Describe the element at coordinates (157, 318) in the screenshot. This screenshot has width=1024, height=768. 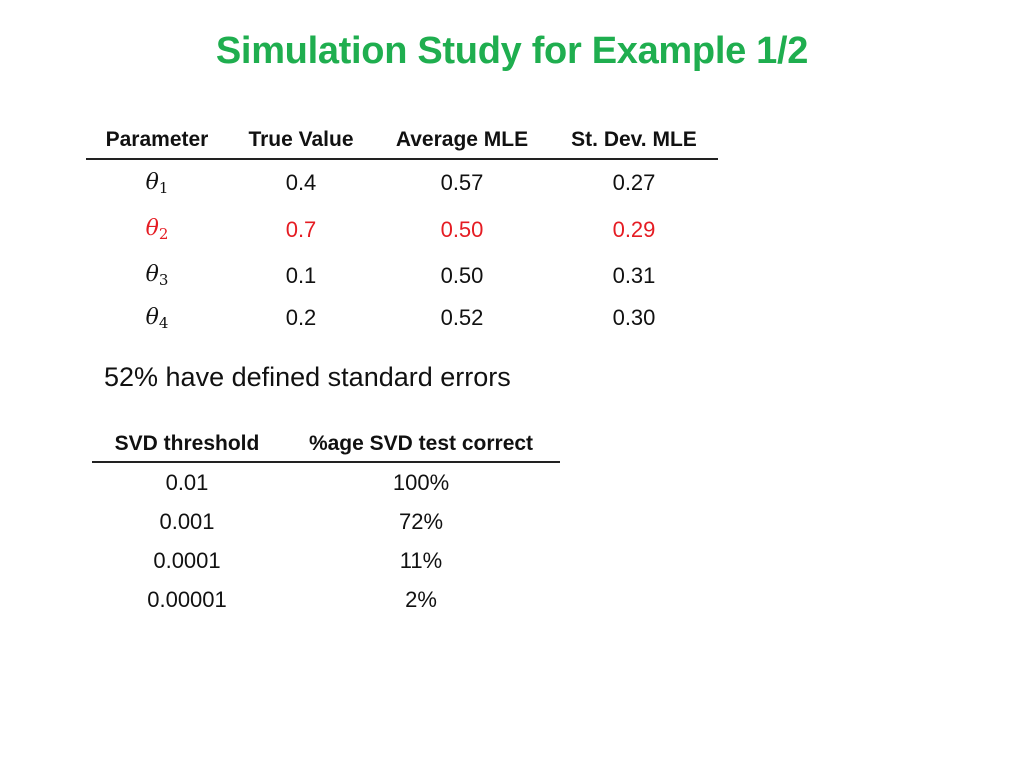
I see `parameter-symbol: θ4` at that location.